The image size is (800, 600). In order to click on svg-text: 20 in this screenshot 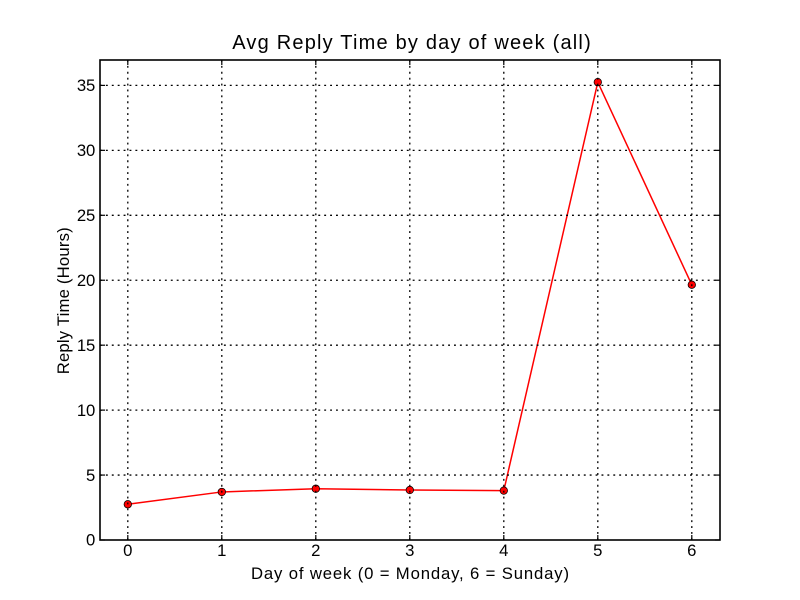, I will do `click(86, 280)`.